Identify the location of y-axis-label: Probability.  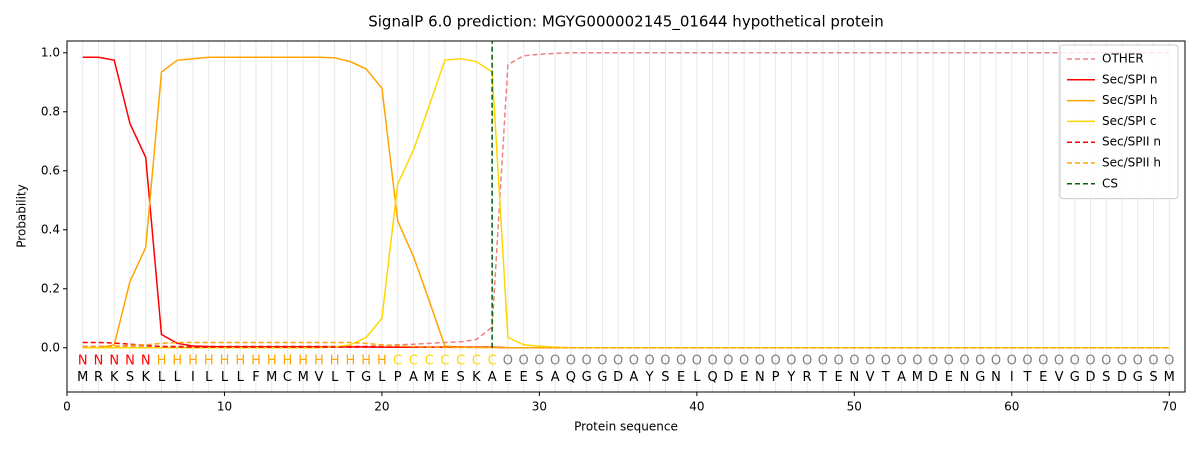
(22, 215).